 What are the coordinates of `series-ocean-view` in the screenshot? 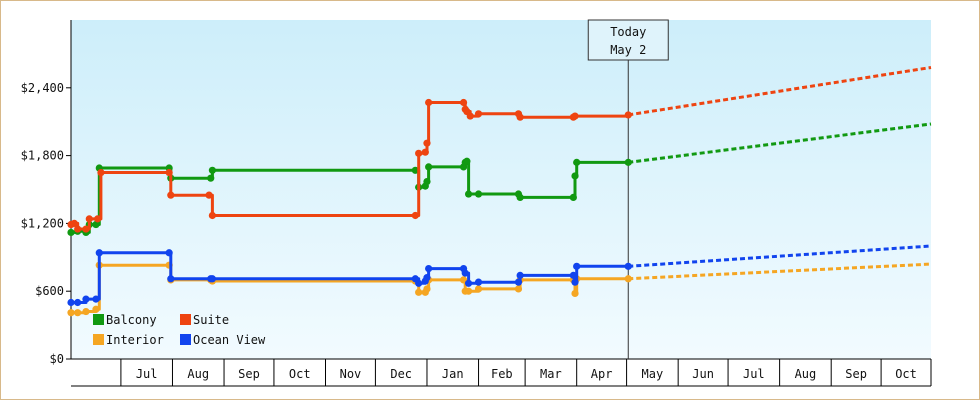 It's located at (499, 275).